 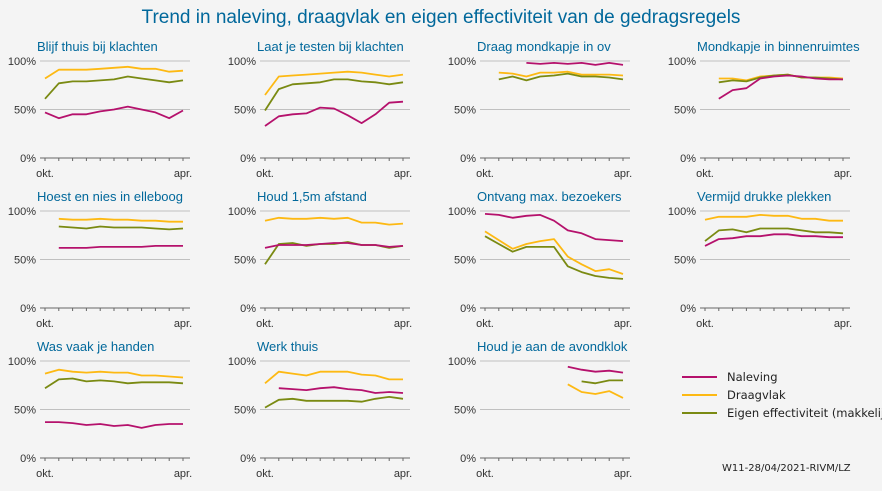 What do you see at coordinates (288, 346) in the screenshot?
I see `panel-title: Werk thuis` at bounding box center [288, 346].